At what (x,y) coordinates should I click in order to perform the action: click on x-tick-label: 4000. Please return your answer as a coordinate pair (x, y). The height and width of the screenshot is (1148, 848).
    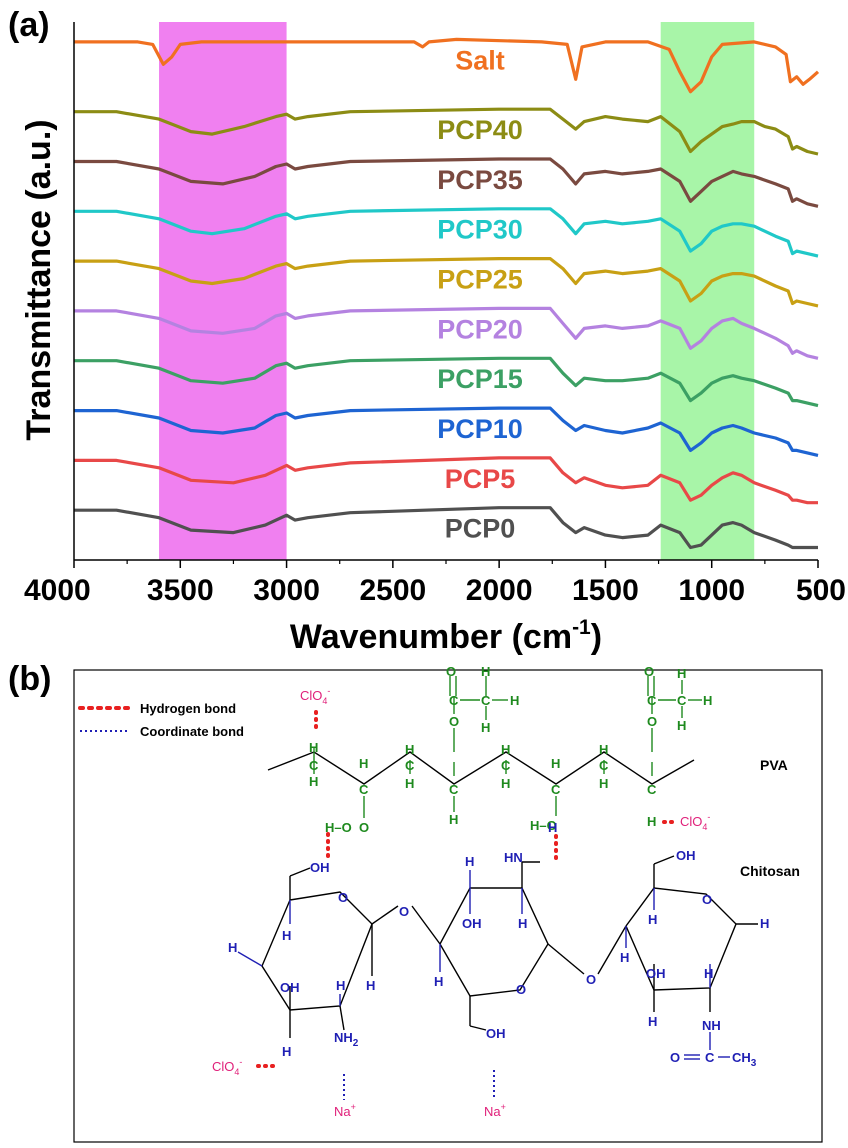
    Looking at the image, I should click on (57, 590).